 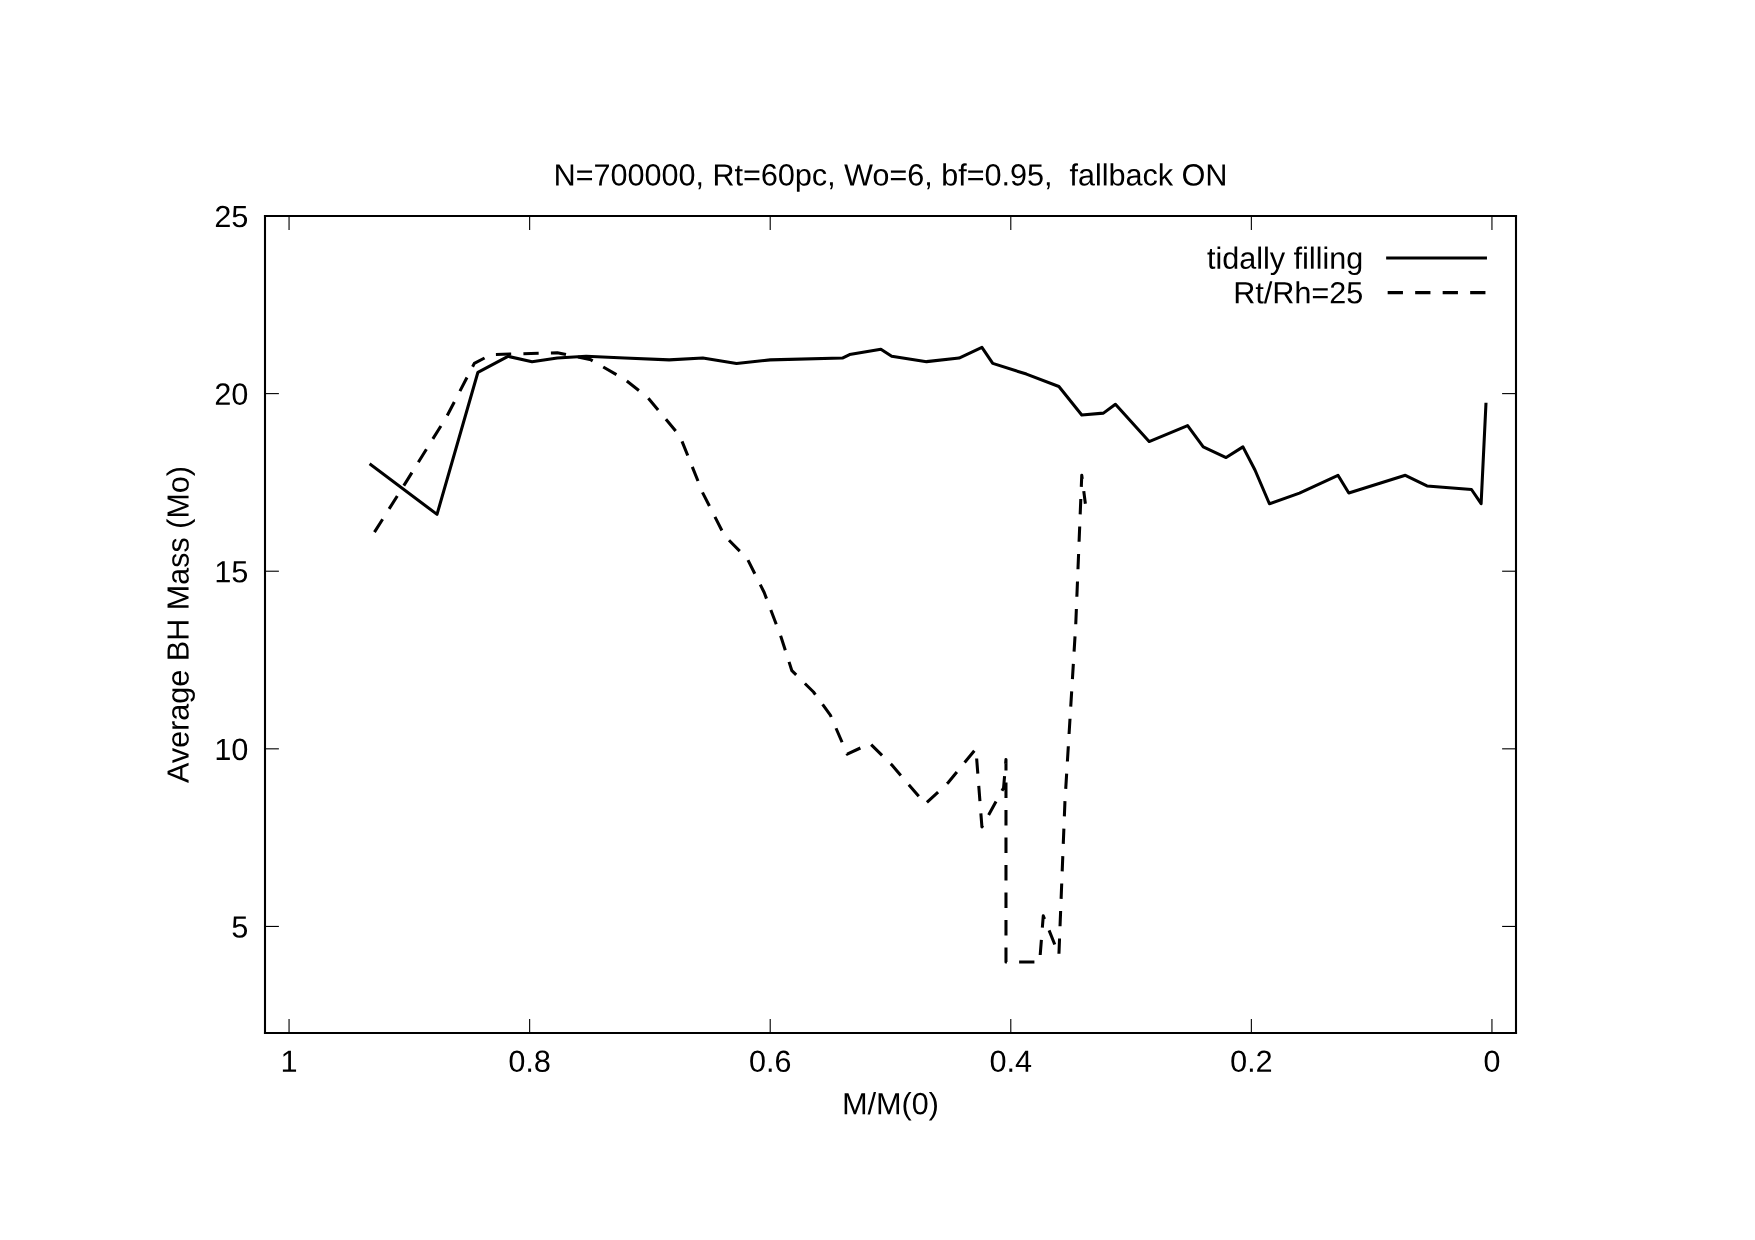 What do you see at coordinates (770, 1061) in the screenshot?
I see `x-tick-label: 0.6` at bounding box center [770, 1061].